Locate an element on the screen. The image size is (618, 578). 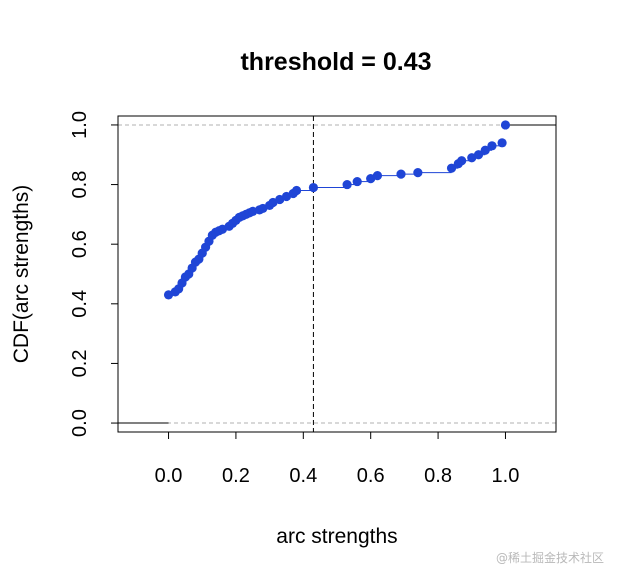
y-tick-label: 0.8 is located at coordinates (80, 185).